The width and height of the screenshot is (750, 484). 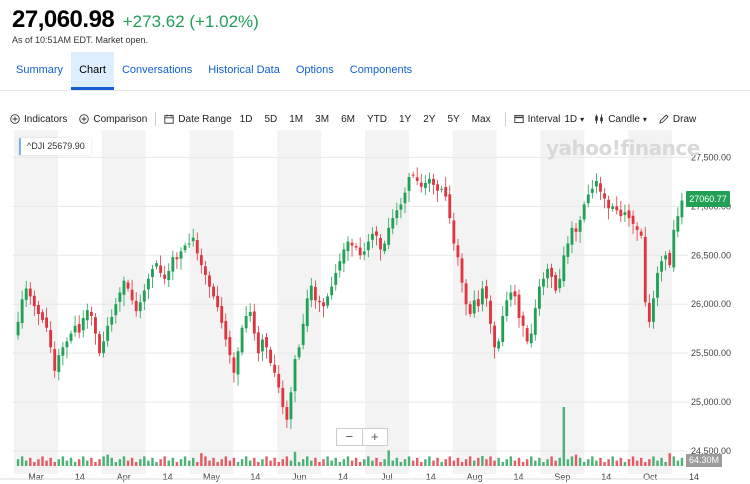 I want to click on tab-options: Options, so click(x=314, y=70).